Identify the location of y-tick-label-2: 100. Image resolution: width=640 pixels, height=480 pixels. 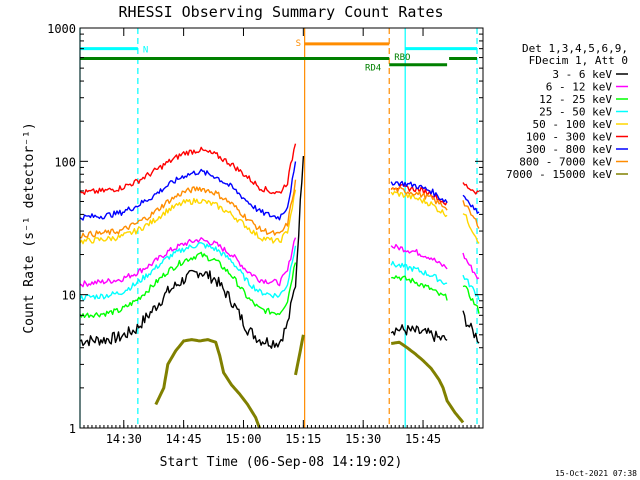
(65, 162).